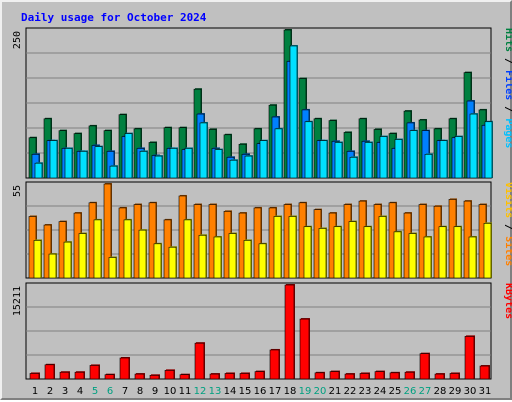 The height and width of the screenshot is (402, 512). I want to click on legend-visits: Visits, so click(507, 200).